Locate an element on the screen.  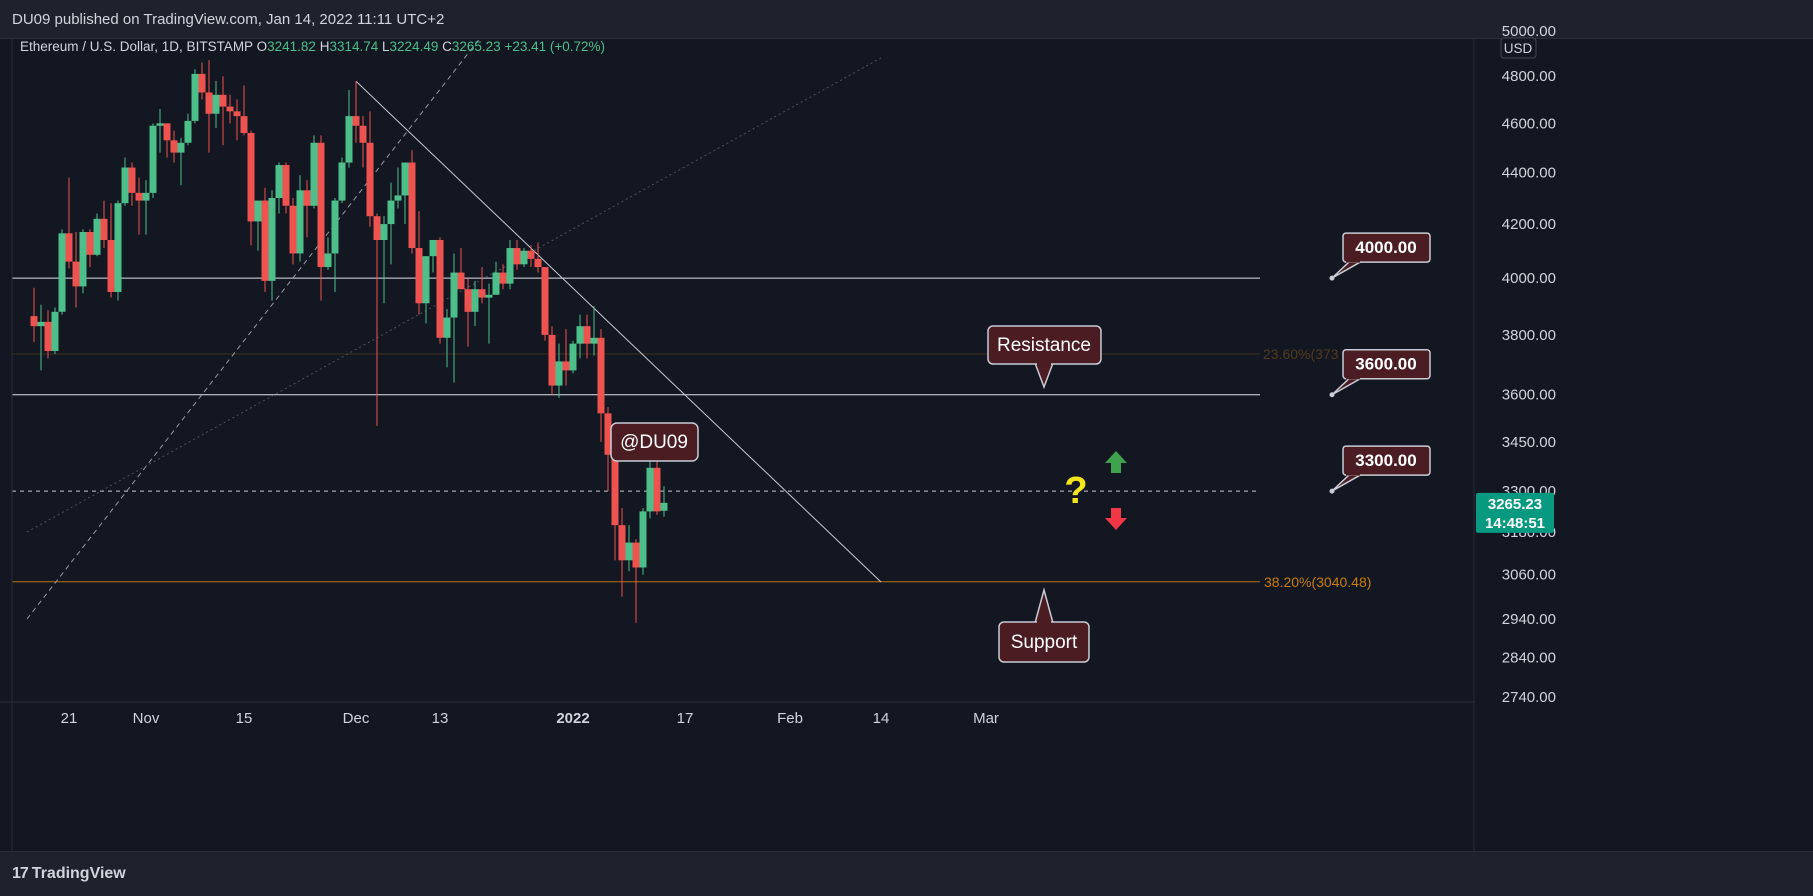
question-mark: ? is located at coordinates (1075, 491).